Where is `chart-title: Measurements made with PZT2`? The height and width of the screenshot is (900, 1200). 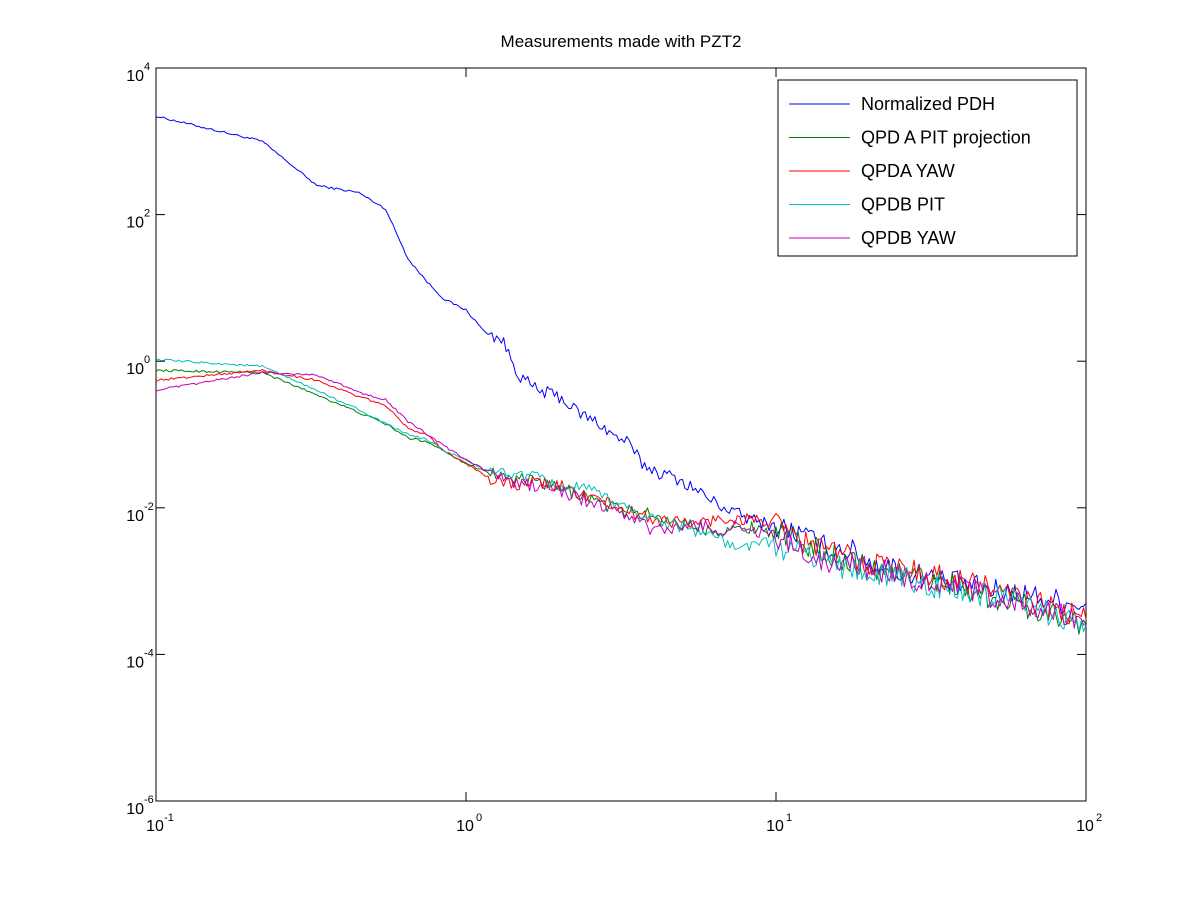 chart-title: Measurements made with PZT2 is located at coordinates (621, 41).